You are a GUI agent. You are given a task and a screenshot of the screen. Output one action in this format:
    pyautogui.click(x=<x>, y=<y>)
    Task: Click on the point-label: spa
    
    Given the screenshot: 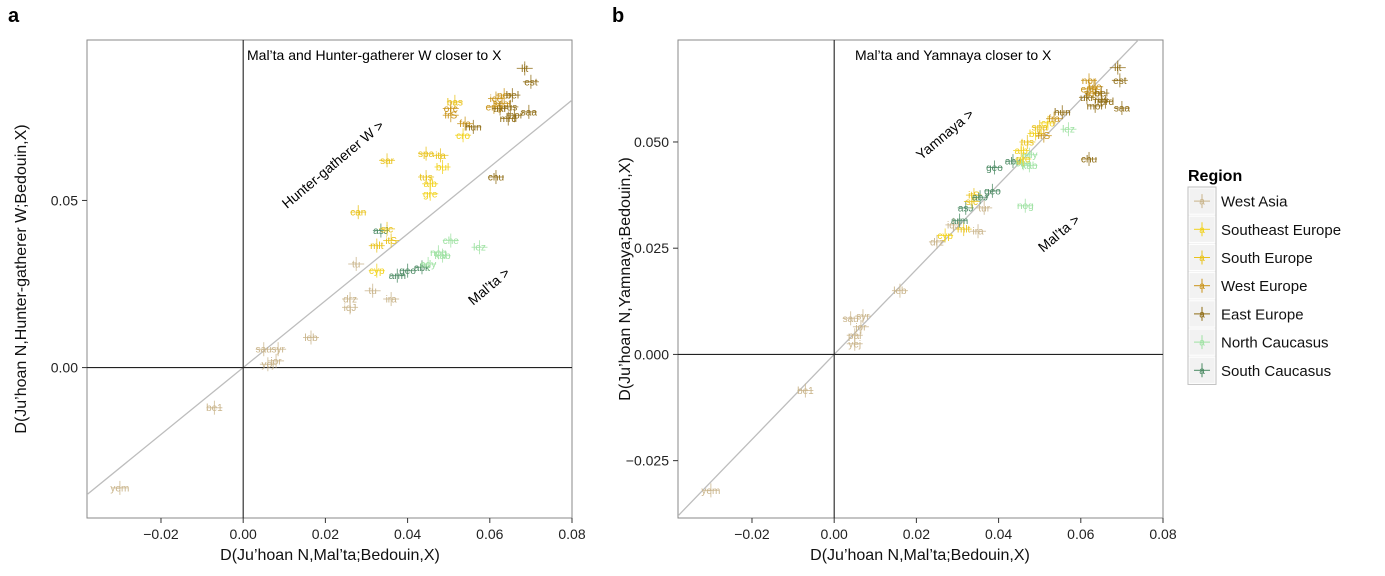 What is the action you would take?
    pyautogui.click(x=1040, y=128)
    